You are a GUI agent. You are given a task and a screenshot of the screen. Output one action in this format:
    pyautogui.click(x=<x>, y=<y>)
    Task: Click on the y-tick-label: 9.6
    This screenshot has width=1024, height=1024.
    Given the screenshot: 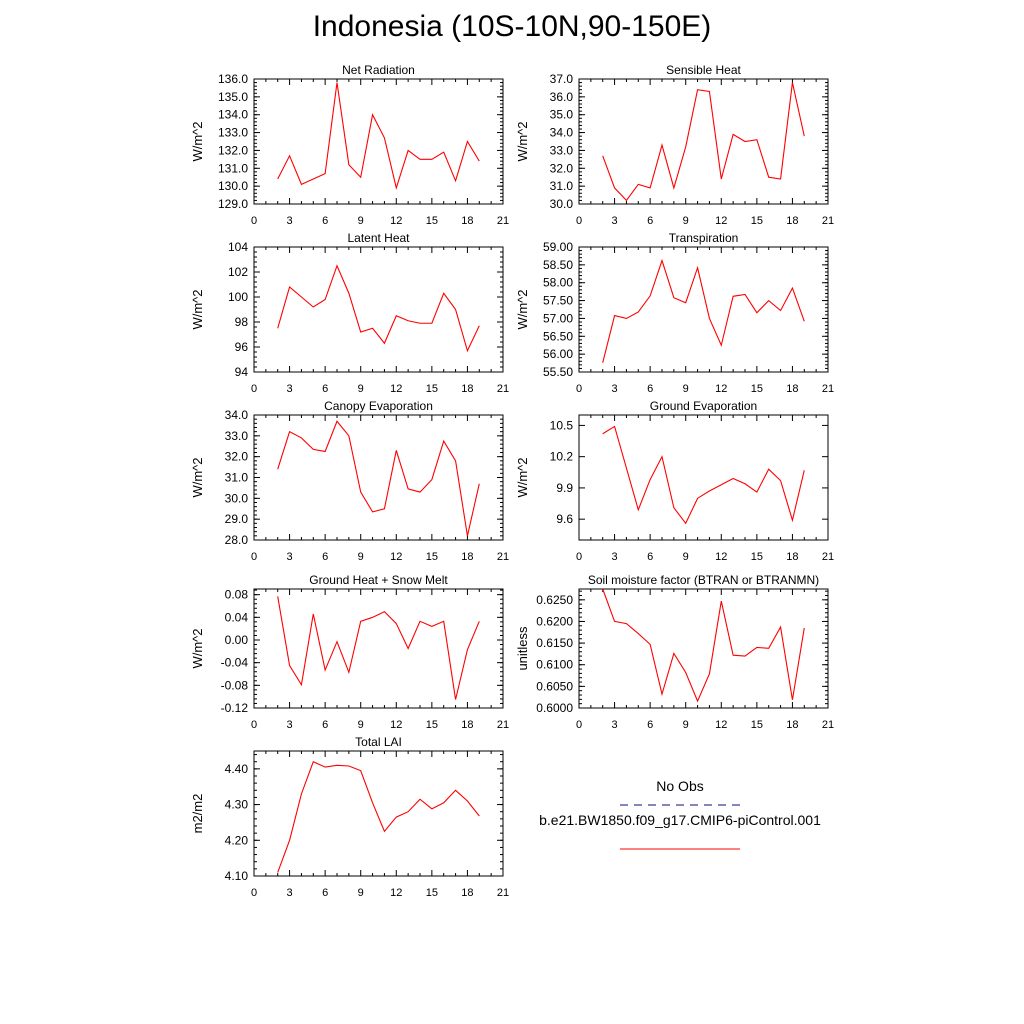 What is the action you would take?
    pyautogui.click(x=564, y=519)
    